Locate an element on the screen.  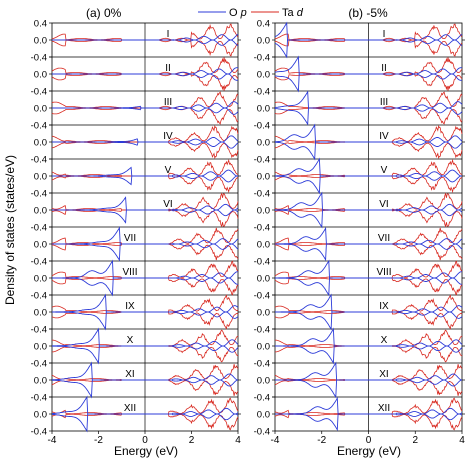
row-label: VII is located at coordinates (384, 238).